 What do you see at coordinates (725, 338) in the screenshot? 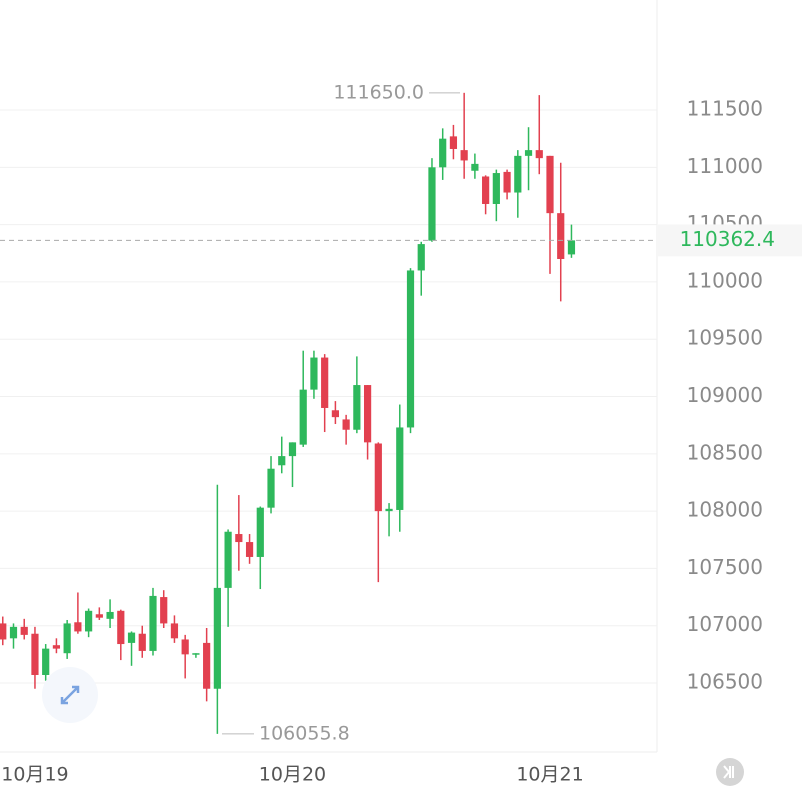
I see `y-tick-label: 109500` at bounding box center [725, 338].